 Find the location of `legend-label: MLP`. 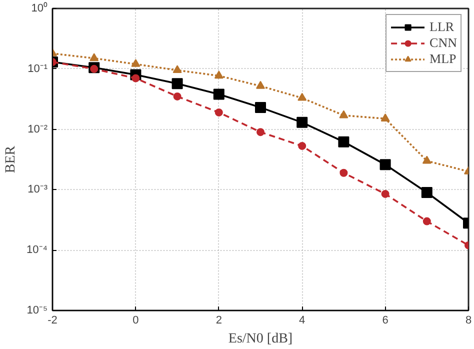

legend-label: MLP is located at coordinates (443, 59).